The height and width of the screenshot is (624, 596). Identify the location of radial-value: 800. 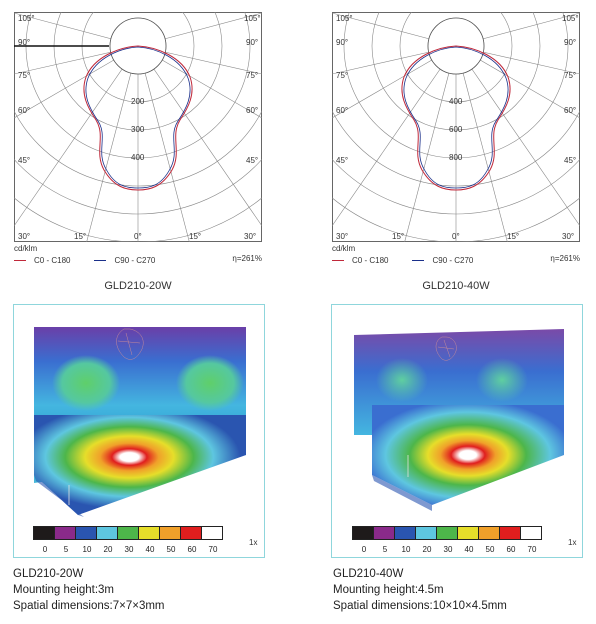
(456, 157).